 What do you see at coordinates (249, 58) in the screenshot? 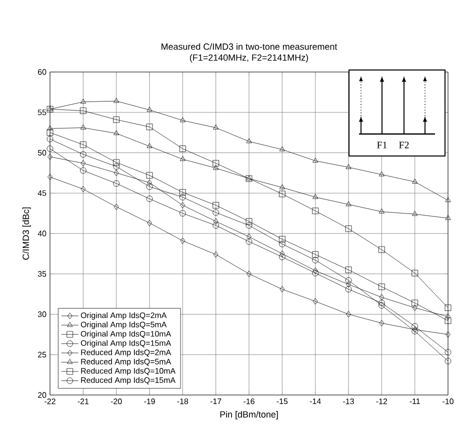
I see `chart-subtitle: (F1=2140MHz, F2=2141MHz)` at bounding box center [249, 58].